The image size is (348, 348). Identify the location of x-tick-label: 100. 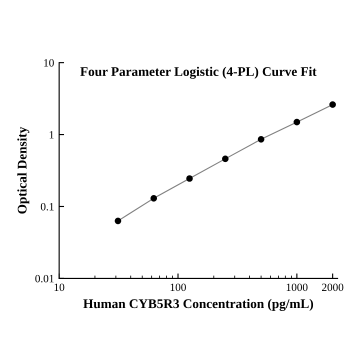
(178, 288).